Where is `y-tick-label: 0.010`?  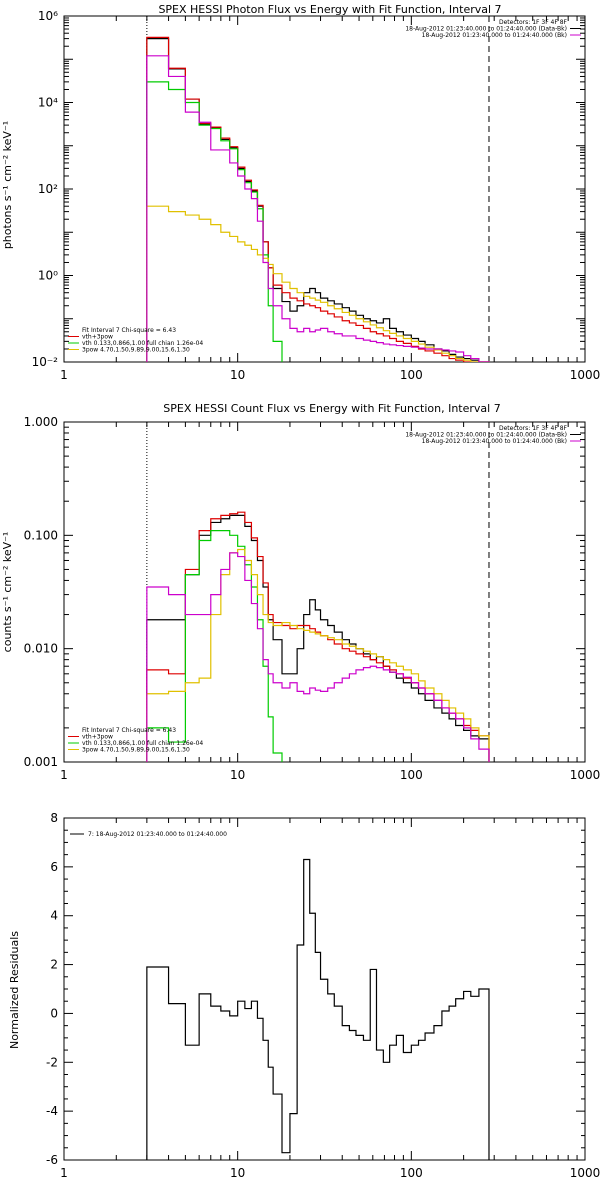 y-tick-label: 0.010 is located at coordinates (41, 649).